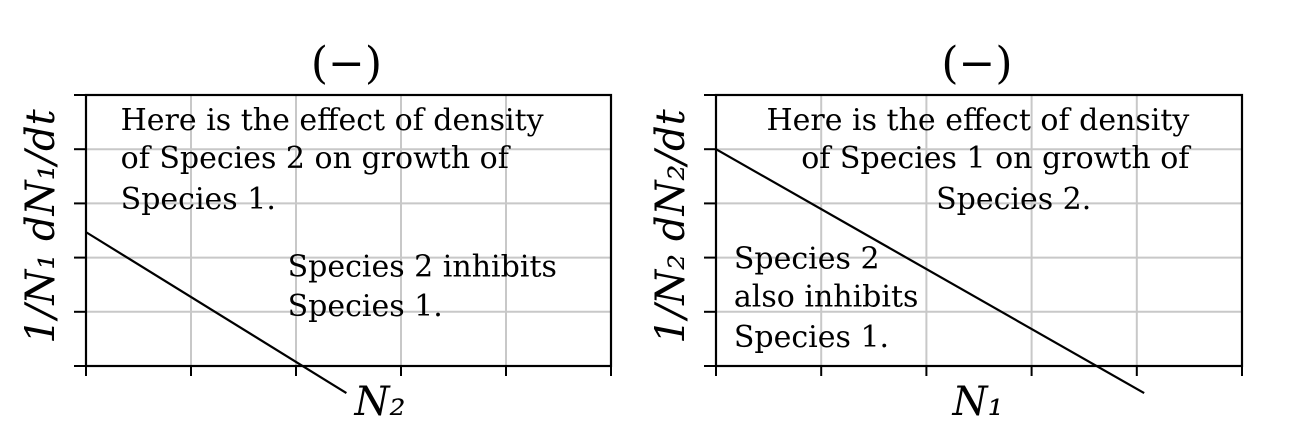  I want to click on y-axis-label: 1/N₂ dN₂/dt, so click(671, 225).